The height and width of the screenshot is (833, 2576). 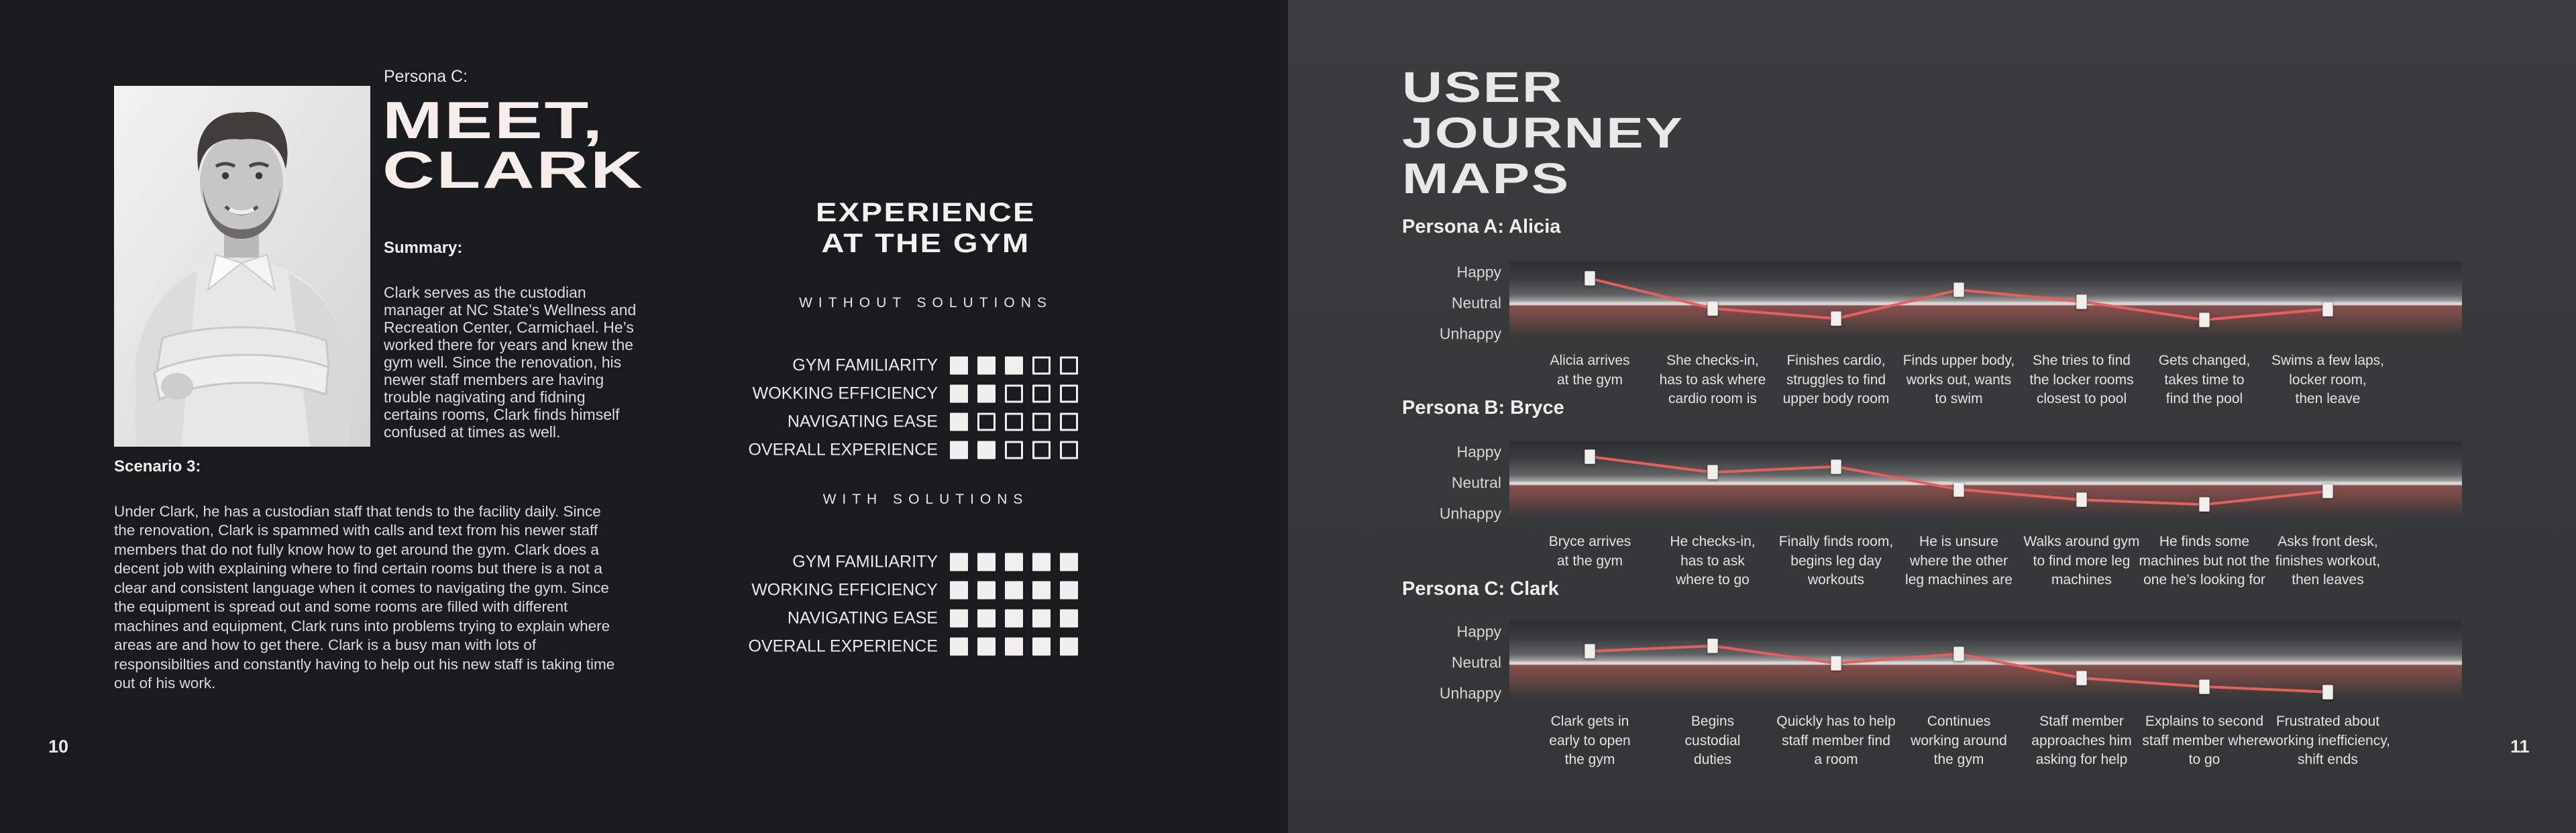 I want to click on with-solutions-heading: WITH SOLUTIONS, so click(x=925, y=499).